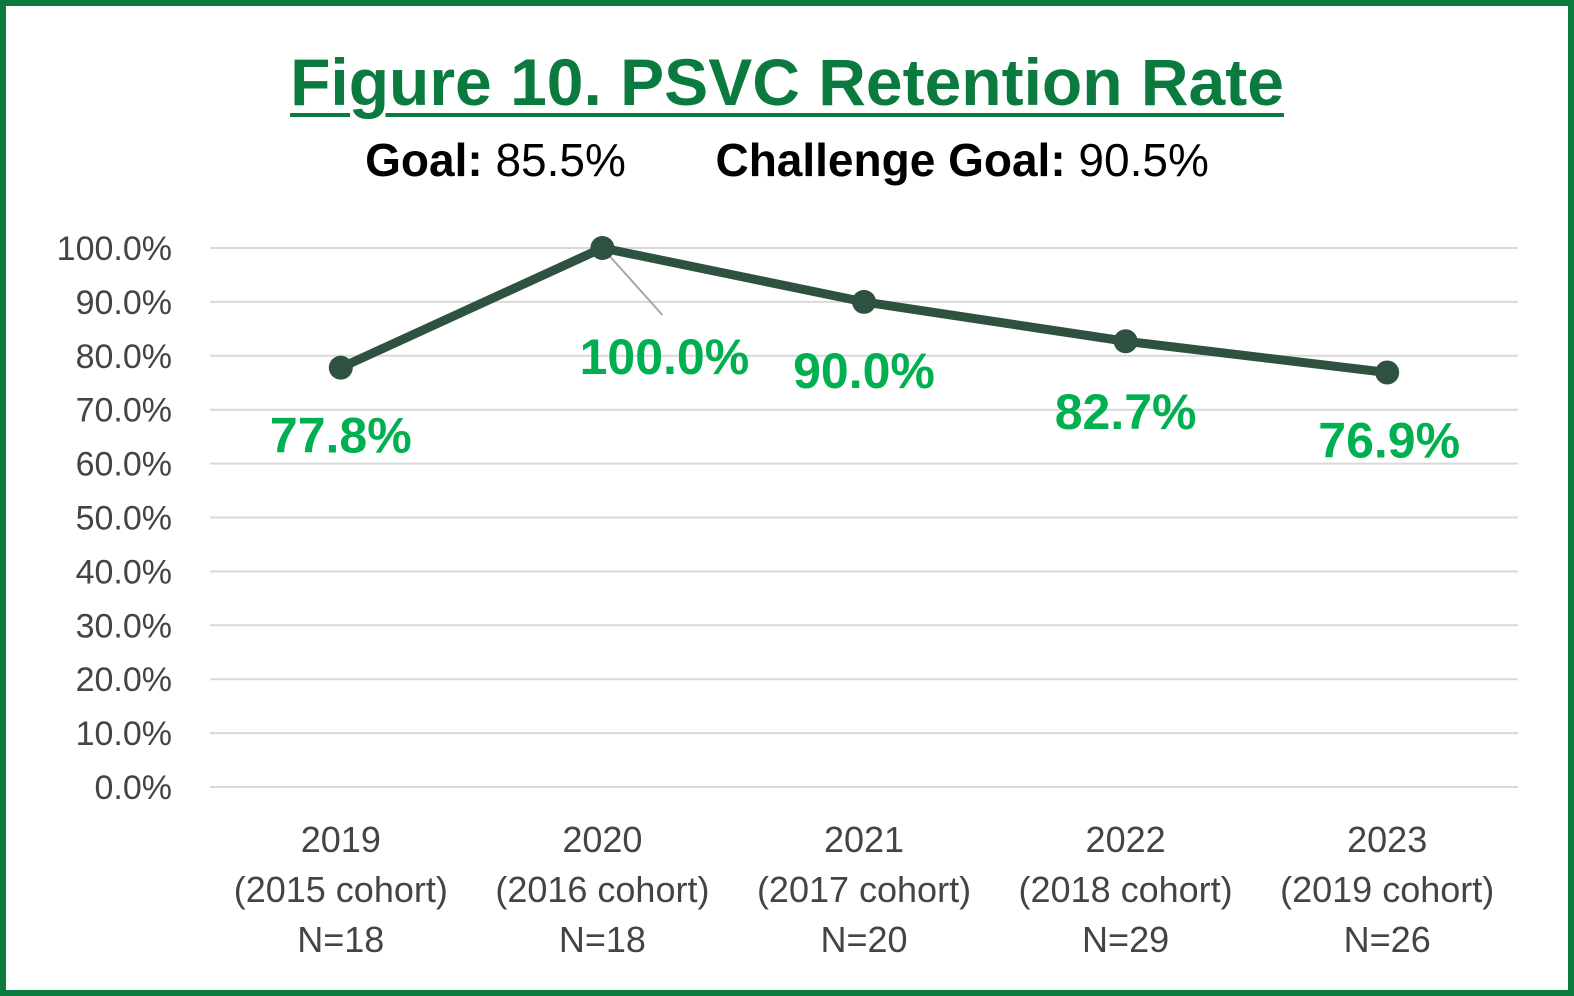  Describe the element at coordinates (341, 436) in the screenshot. I see `data-label: 77.8%` at that location.